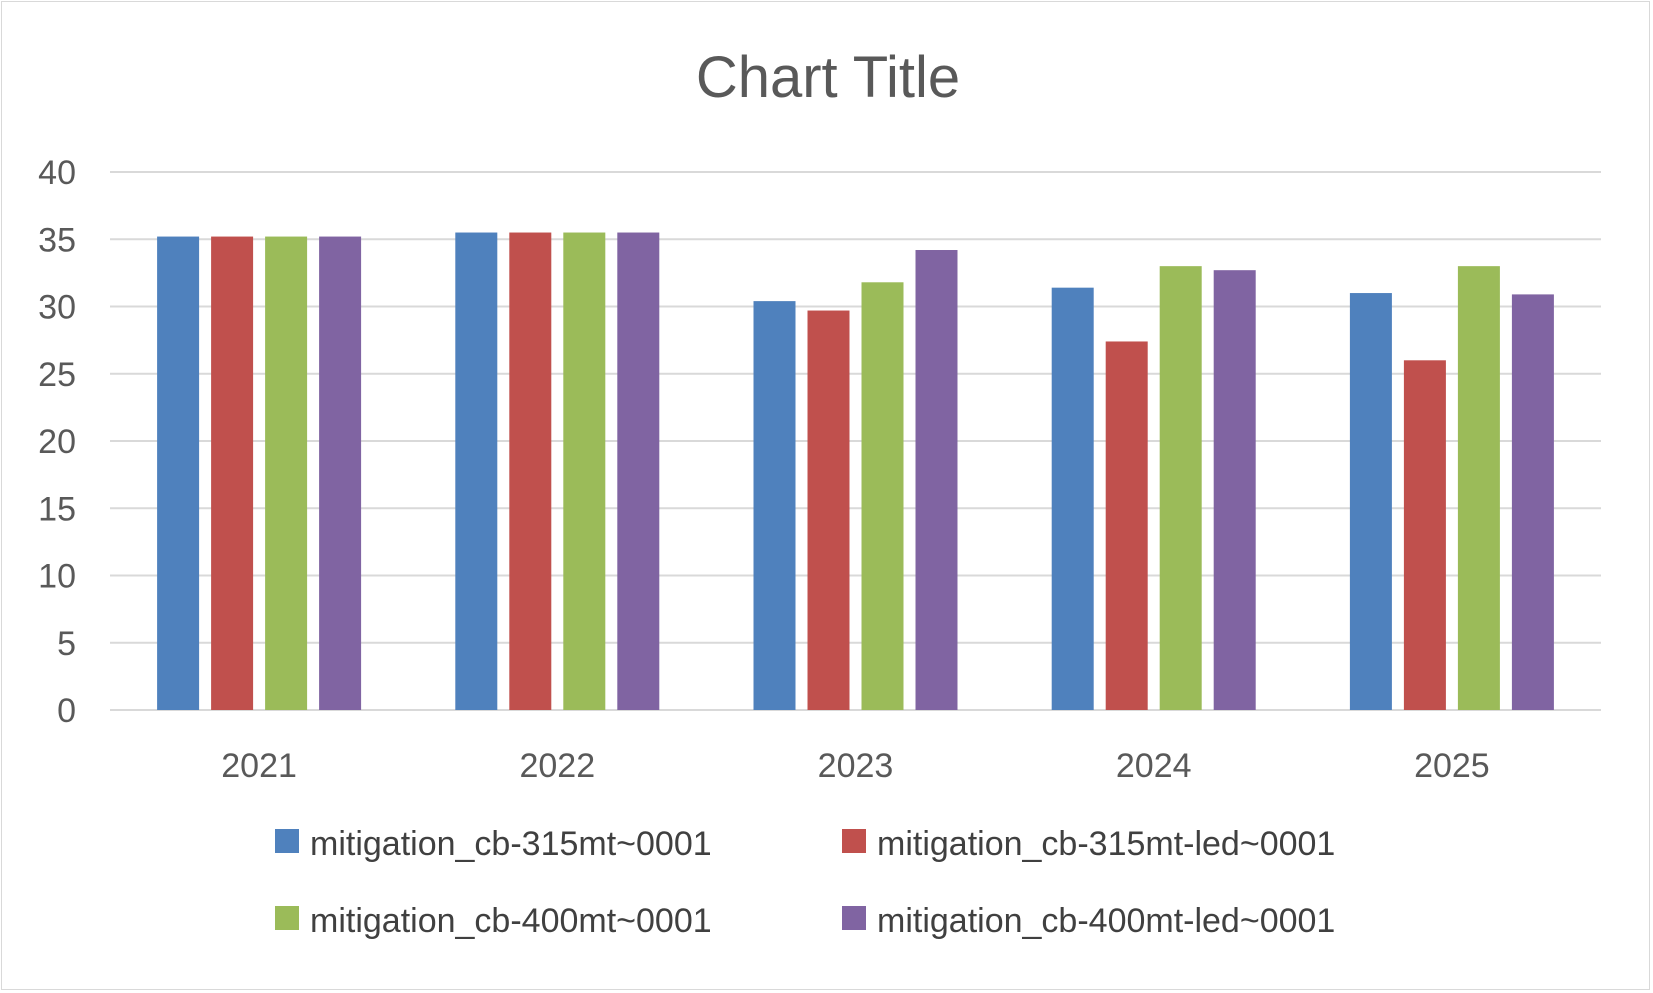  What do you see at coordinates (66, 711) in the screenshot?
I see `y-tick-label: 0` at bounding box center [66, 711].